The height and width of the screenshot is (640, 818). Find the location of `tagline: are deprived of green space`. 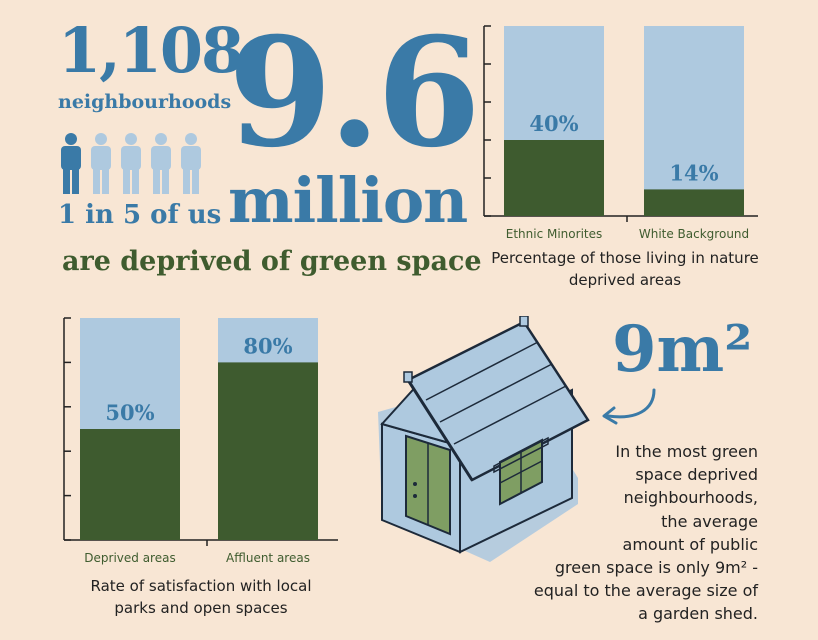

tagline: are deprived of green space is located at coordinates (272, 261).